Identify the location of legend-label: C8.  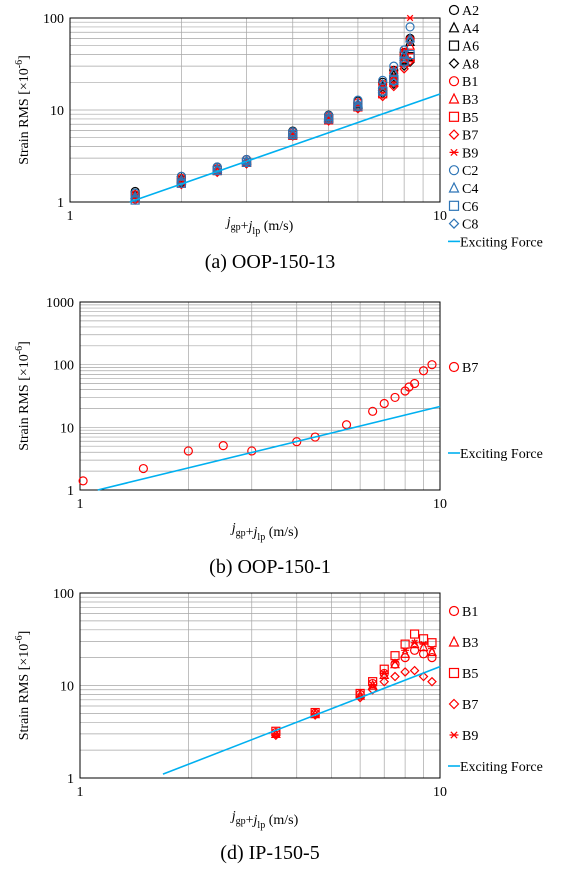
(470, 225).